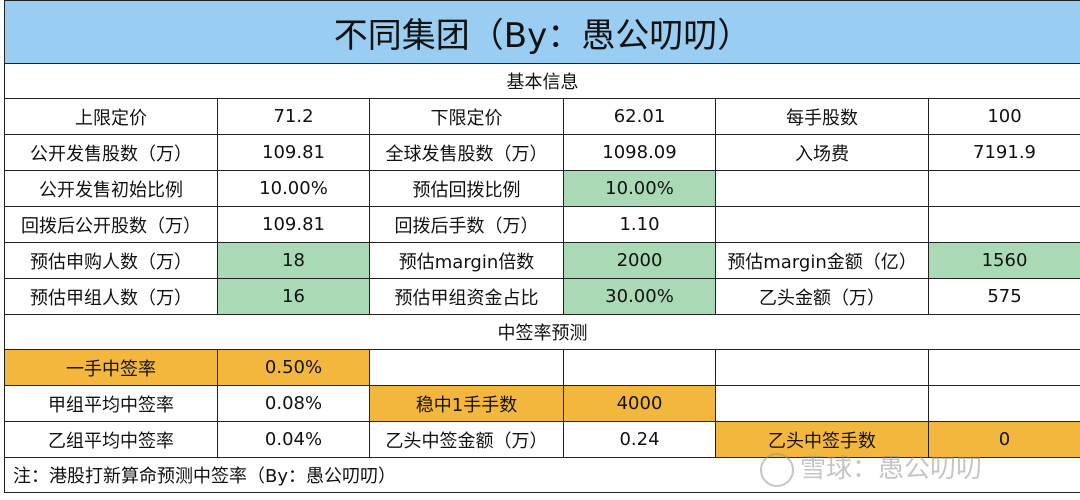 This screenshot has width=1080, height=500. Describe the element at coordinates (541, 332) in the screenshot. I see `section-prediction: 中签率预测` at that location.